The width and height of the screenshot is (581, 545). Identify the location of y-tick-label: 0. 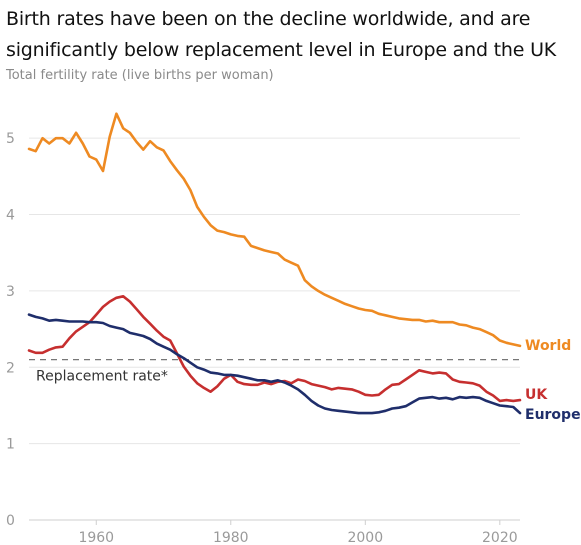
(10, 521).